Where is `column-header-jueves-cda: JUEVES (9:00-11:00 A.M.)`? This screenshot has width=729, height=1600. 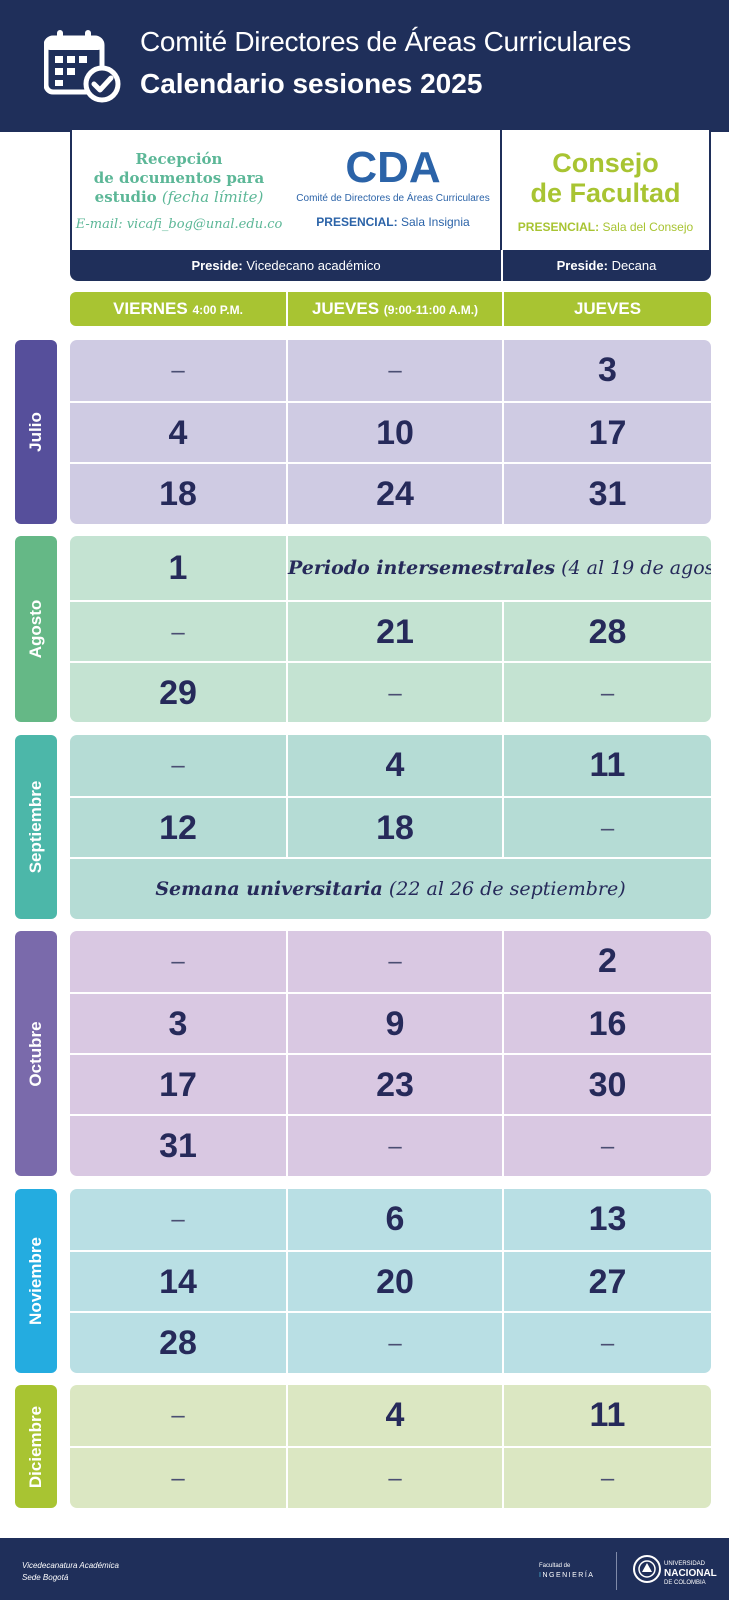 column-header-jueves-cda: JUEVES (9:00-11:00 A.M.) is located at coordinates (394, 309).